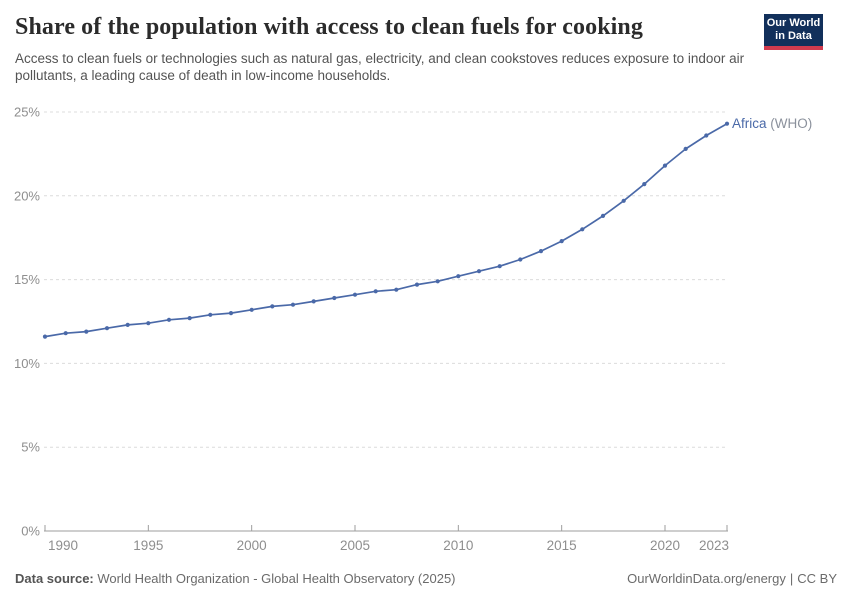  Describe the element at coordinates (562, 545) in the screenshot. I see `x-tick-label: 2015` at that location.